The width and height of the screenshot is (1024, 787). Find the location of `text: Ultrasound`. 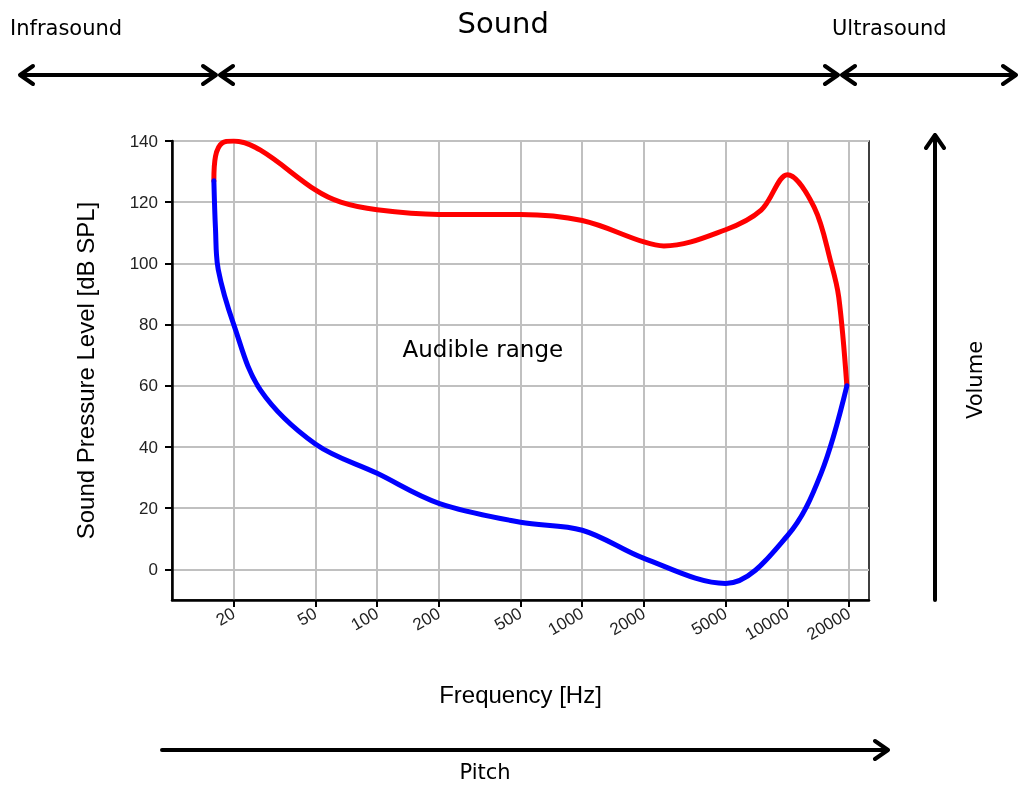

text: Ultrasound is located at coordinates (889, 28).